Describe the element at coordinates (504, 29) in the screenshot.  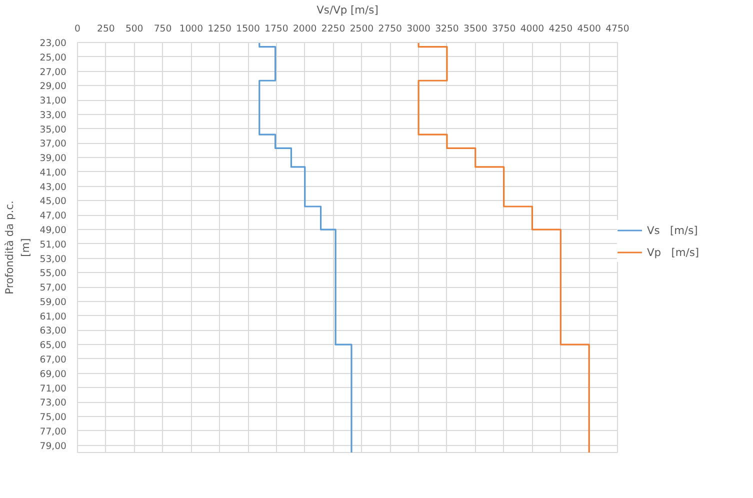
I see `x-tick-label: 3750` at that location.